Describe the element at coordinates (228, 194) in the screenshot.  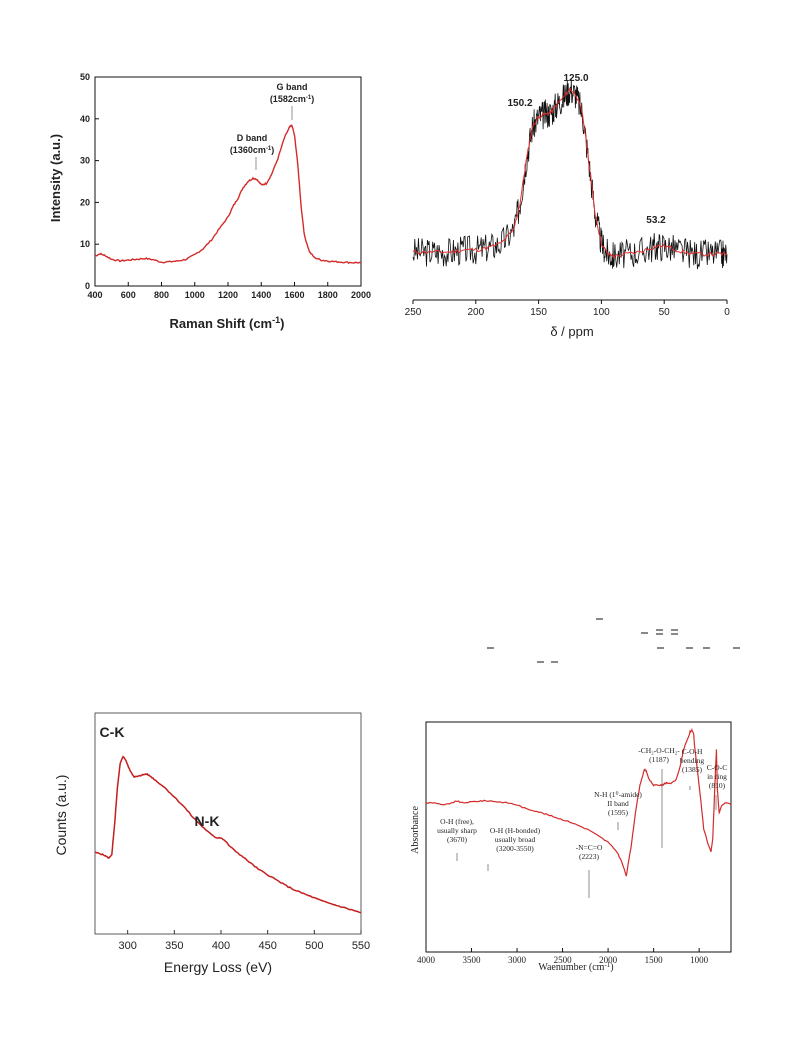
I see `raman-series-line` at that location.